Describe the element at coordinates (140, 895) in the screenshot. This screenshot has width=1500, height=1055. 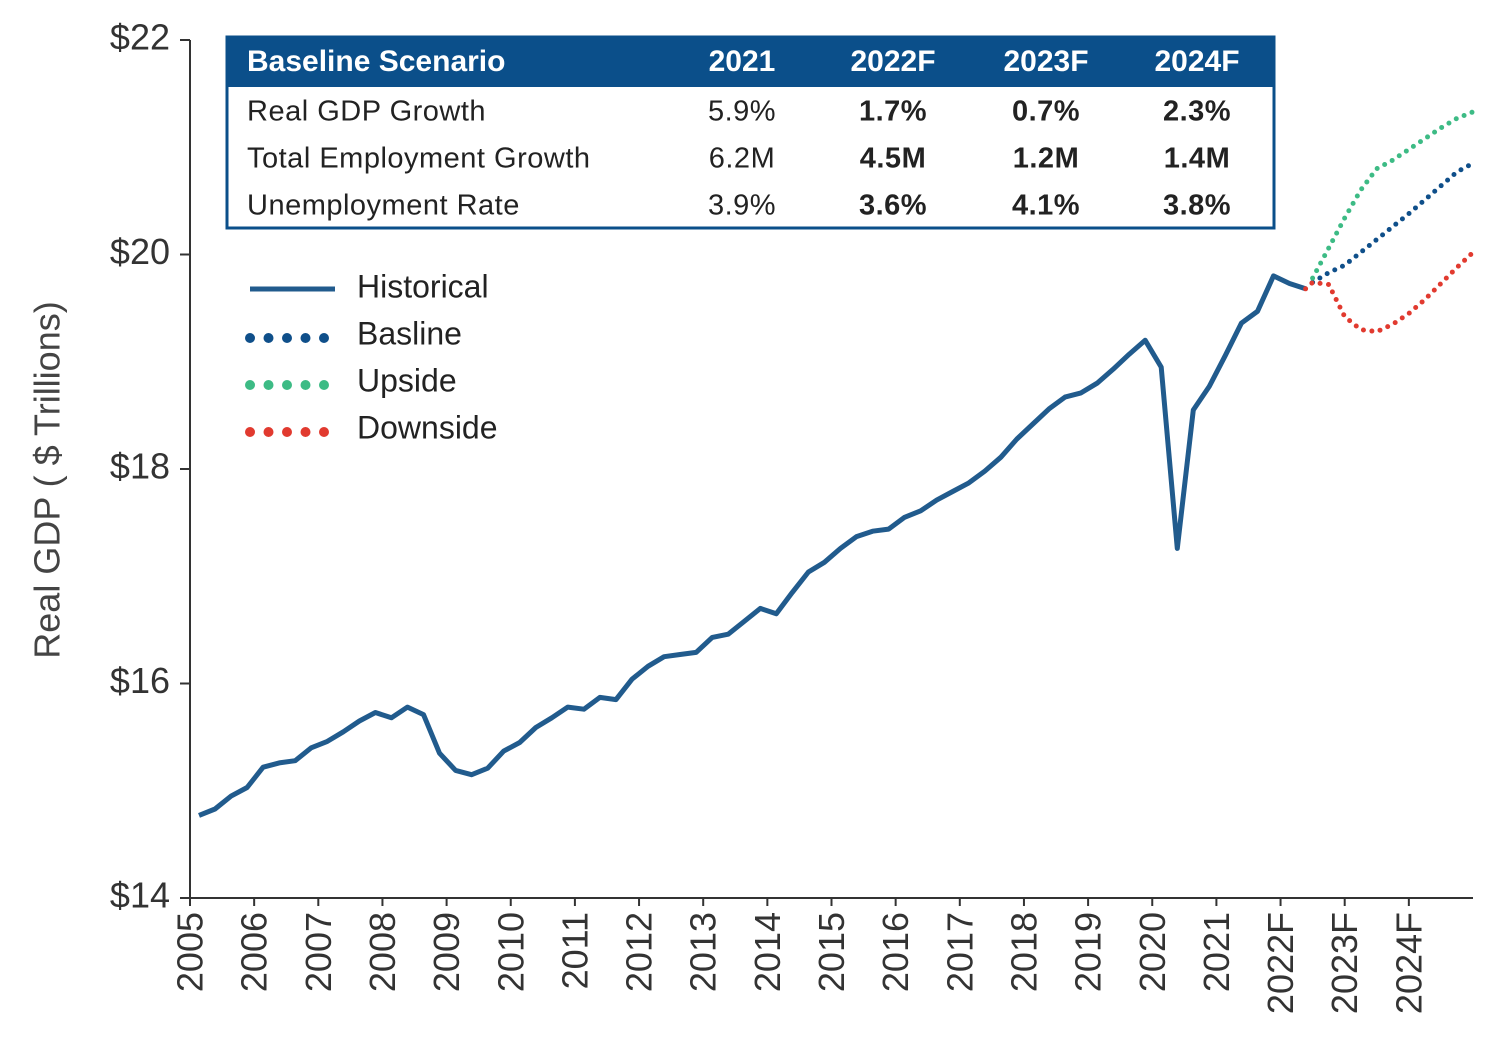
I see `y-tick-label: $14` at that location.